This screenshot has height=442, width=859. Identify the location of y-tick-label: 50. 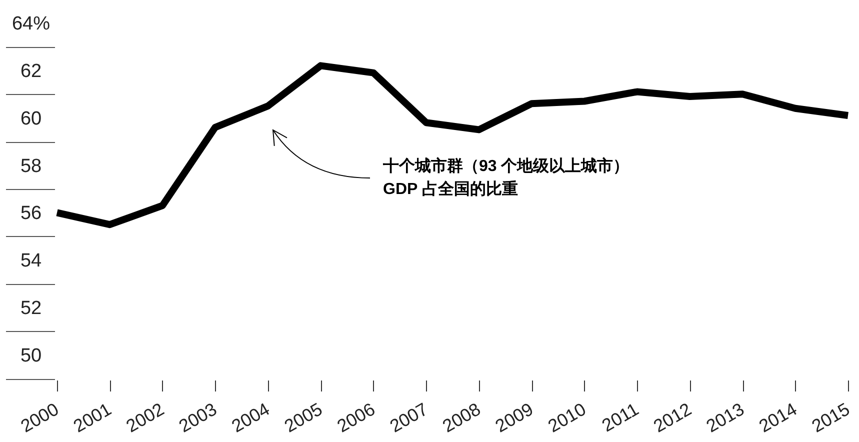
(31, 356).